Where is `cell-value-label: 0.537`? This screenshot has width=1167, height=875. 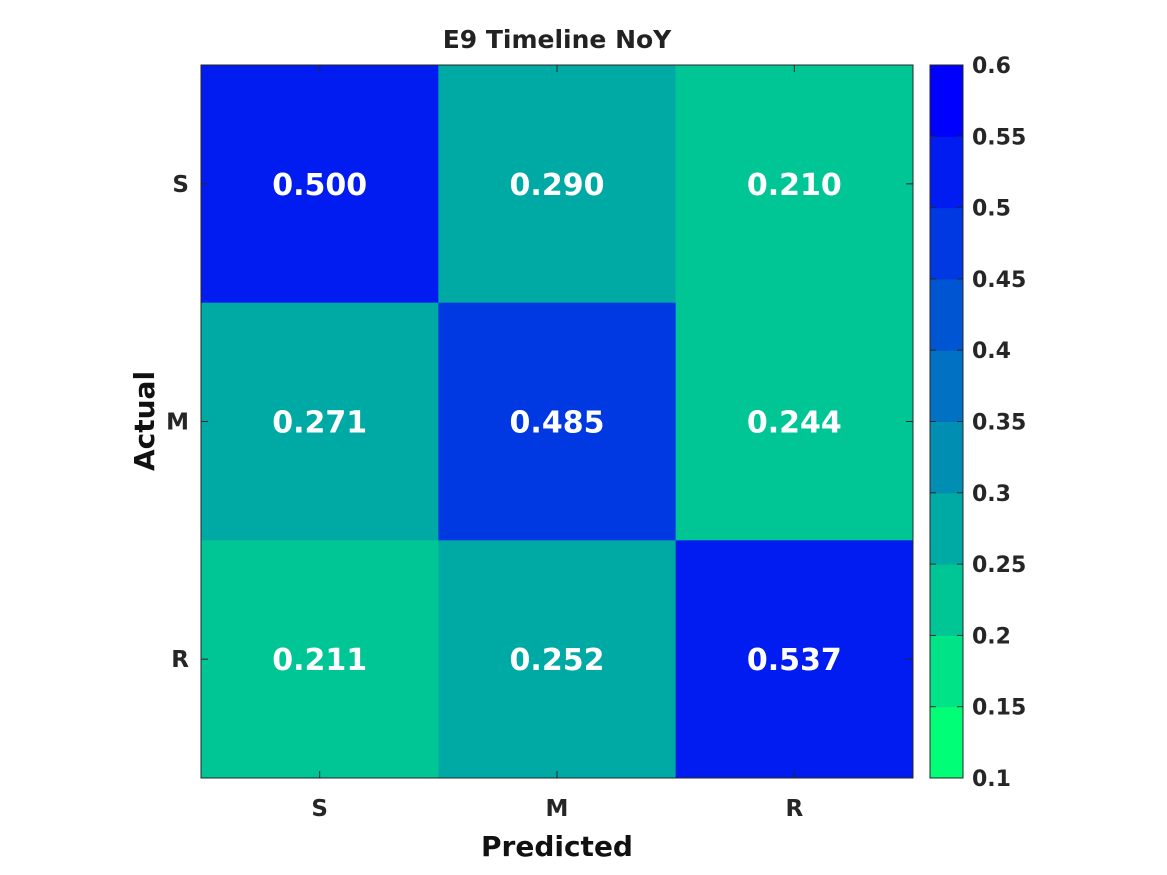
cell-value-label: 0.537 is located at coordinates (794, 660).